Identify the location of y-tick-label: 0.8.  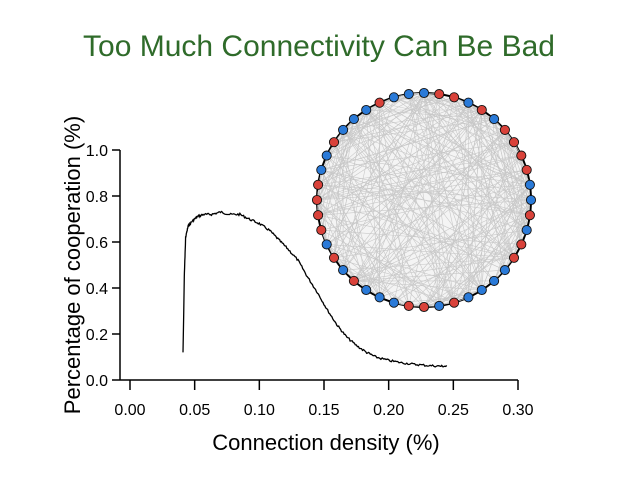
(97, 197).